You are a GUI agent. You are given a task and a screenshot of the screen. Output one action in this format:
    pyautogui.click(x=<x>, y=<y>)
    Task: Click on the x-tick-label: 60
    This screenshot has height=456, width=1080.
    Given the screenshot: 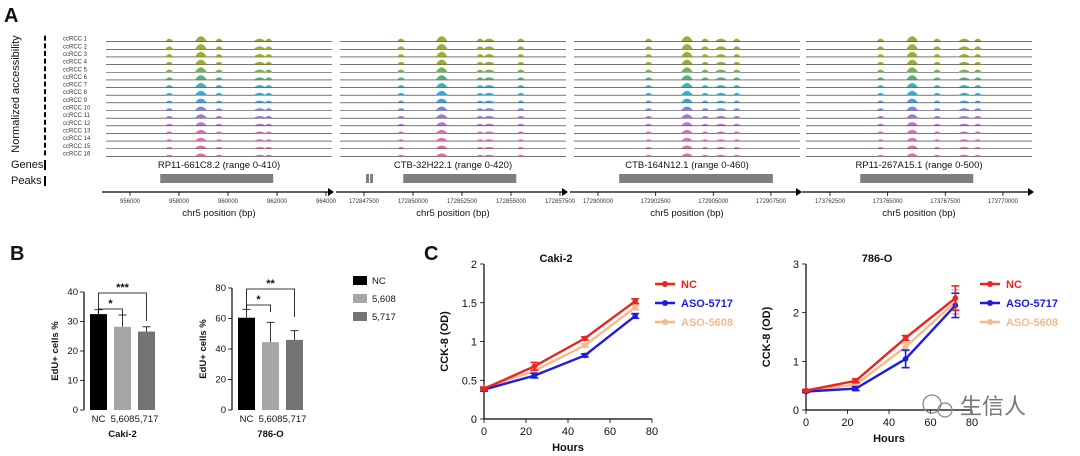 What is the action you would take?
    pyautogui.click(x=610, y=432)
    